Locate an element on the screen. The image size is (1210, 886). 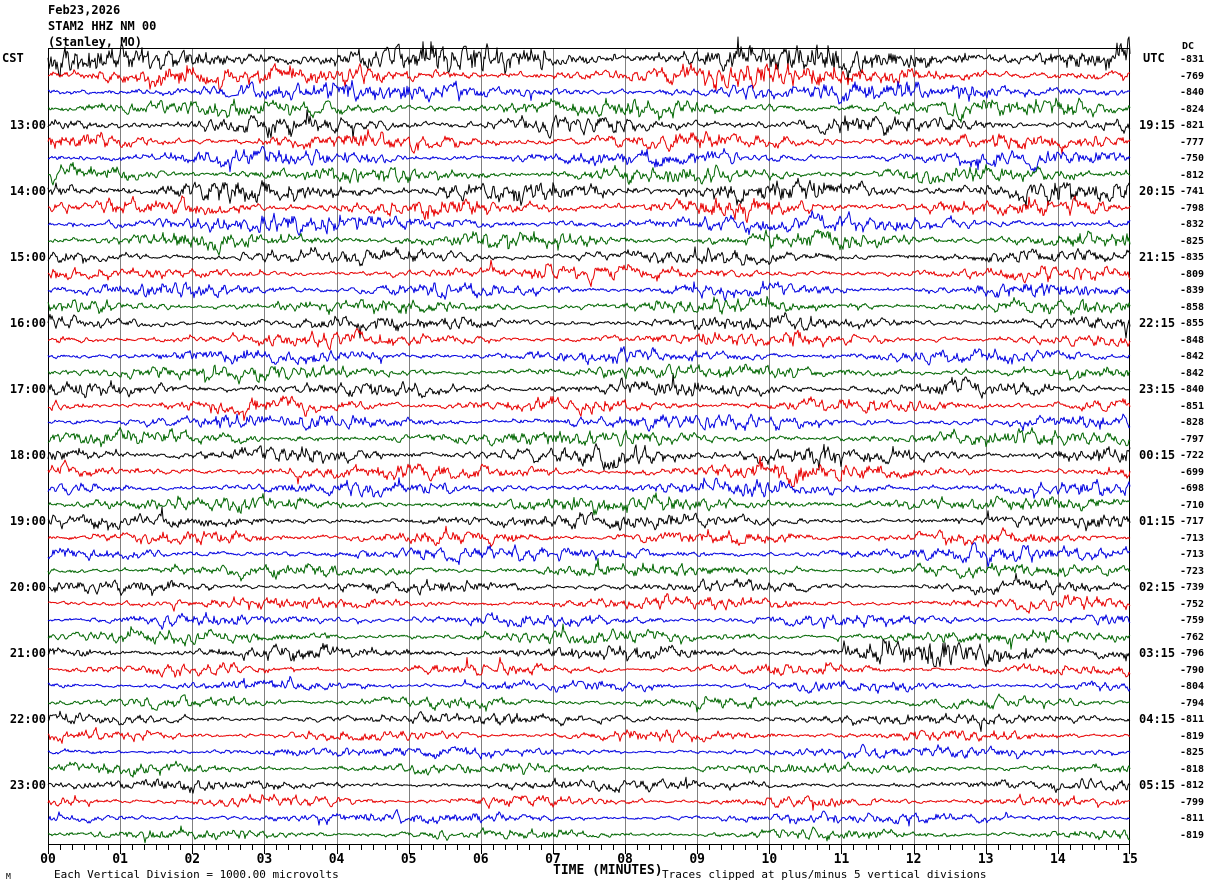
dc-offset-value: -713 is located at coordinates (1192, 538).